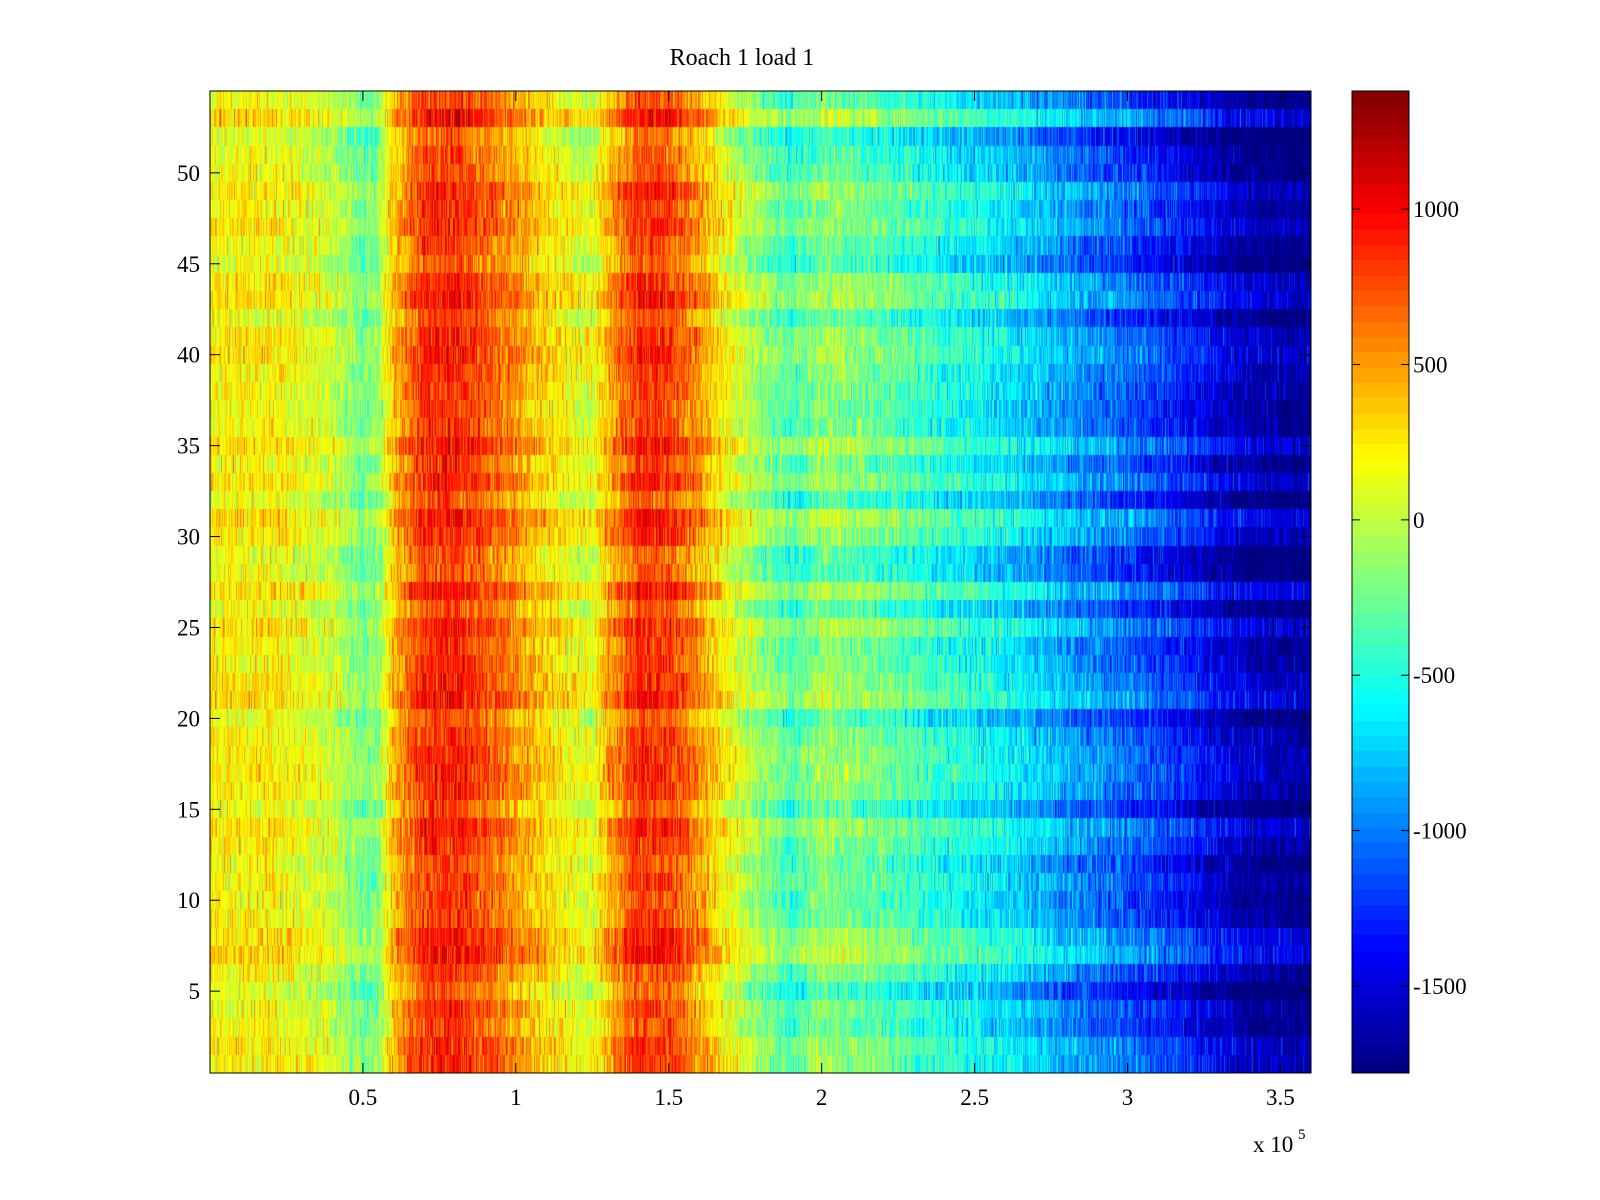  What do you see at coordinates (195, 991) in the screenshot?
I see `y-tick-label: 5` at bounding box center [195, 991].